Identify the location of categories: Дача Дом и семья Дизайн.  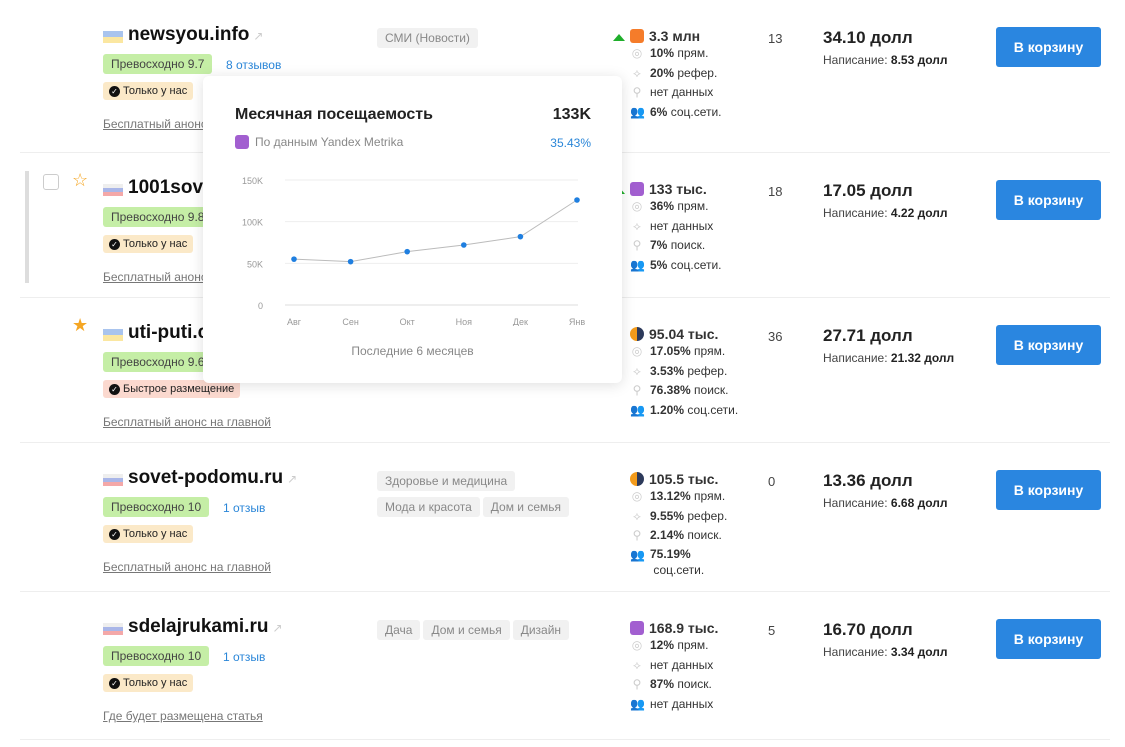
(492, 633).